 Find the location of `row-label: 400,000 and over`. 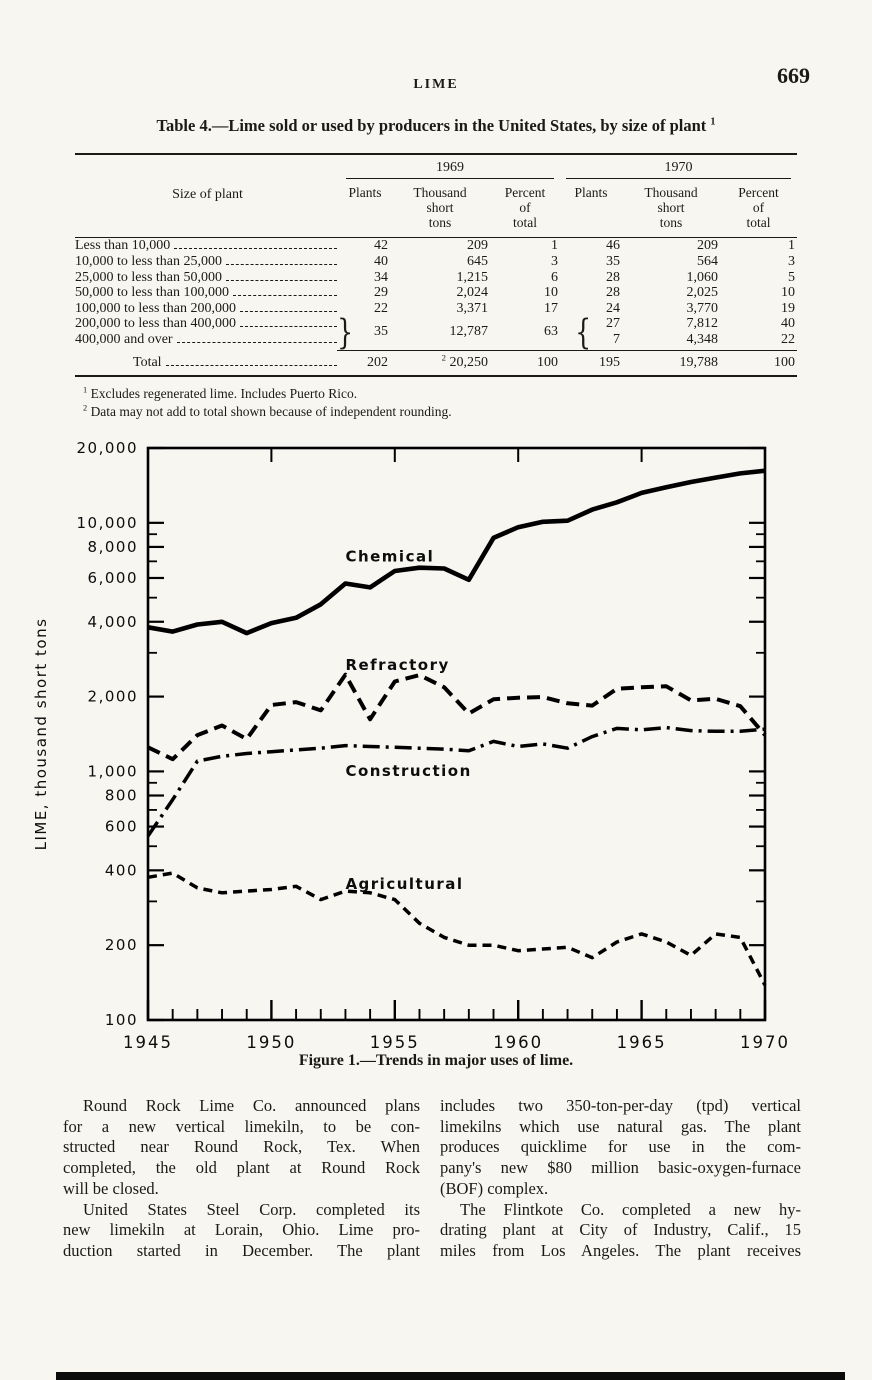

row-label: 400,000 and over is located at coordinates (124, 339).